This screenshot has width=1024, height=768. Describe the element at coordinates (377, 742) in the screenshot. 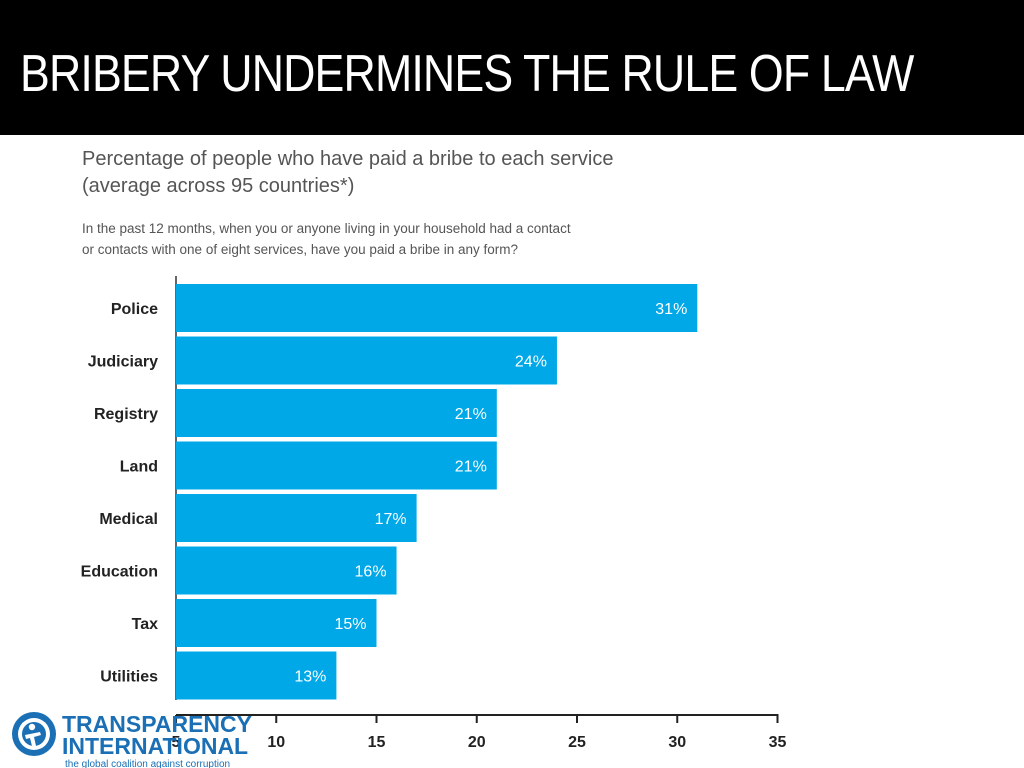

I see `x-tick-label-15: 15` at that location.